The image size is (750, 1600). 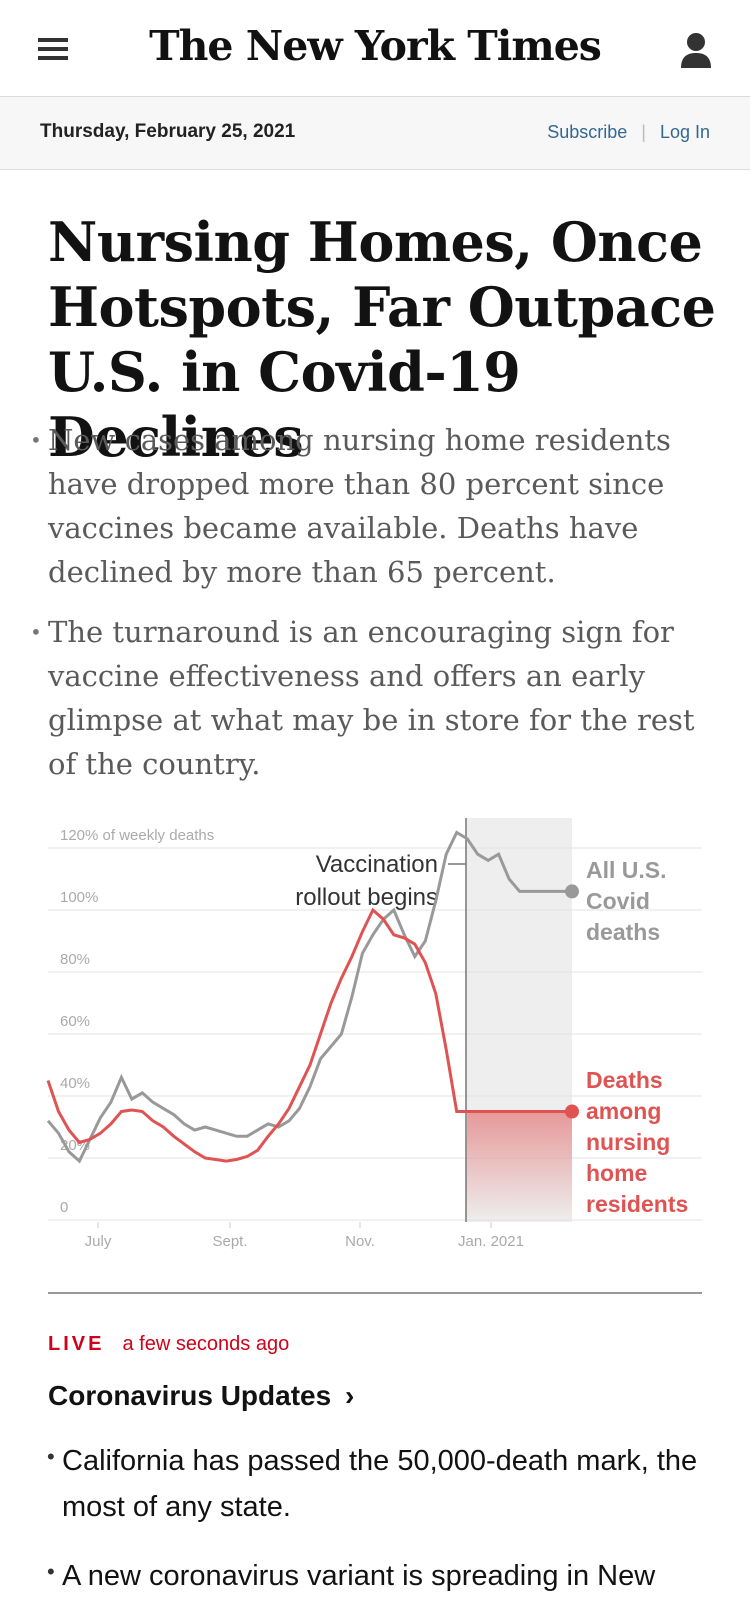 What do you see at coordinates (75, 1083) in the screenshot?
I see `y-tick-label: 40%` at bounding box center [75, 1083].